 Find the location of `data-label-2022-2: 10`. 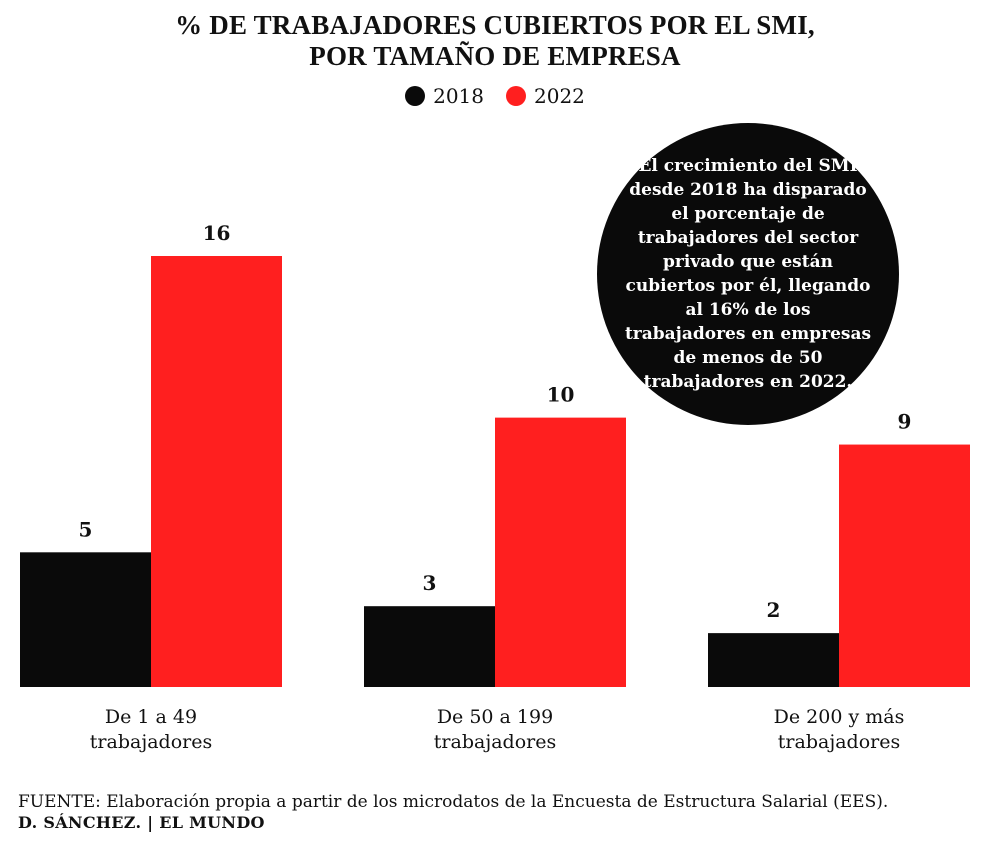

data-label-2022-2: 10 is located at coordinates (561, 395).